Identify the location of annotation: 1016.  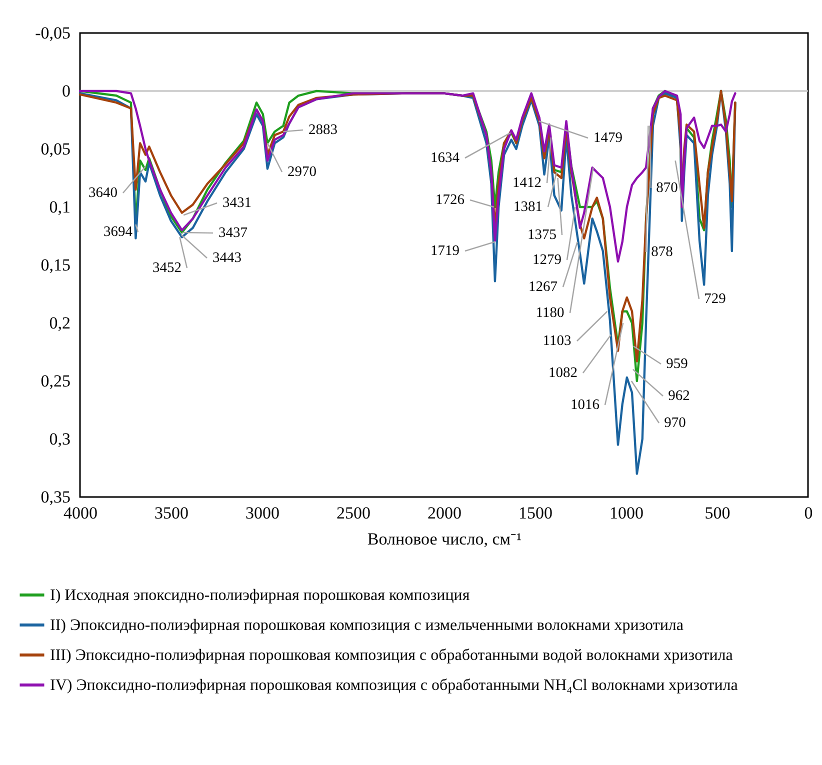
(585, 405).